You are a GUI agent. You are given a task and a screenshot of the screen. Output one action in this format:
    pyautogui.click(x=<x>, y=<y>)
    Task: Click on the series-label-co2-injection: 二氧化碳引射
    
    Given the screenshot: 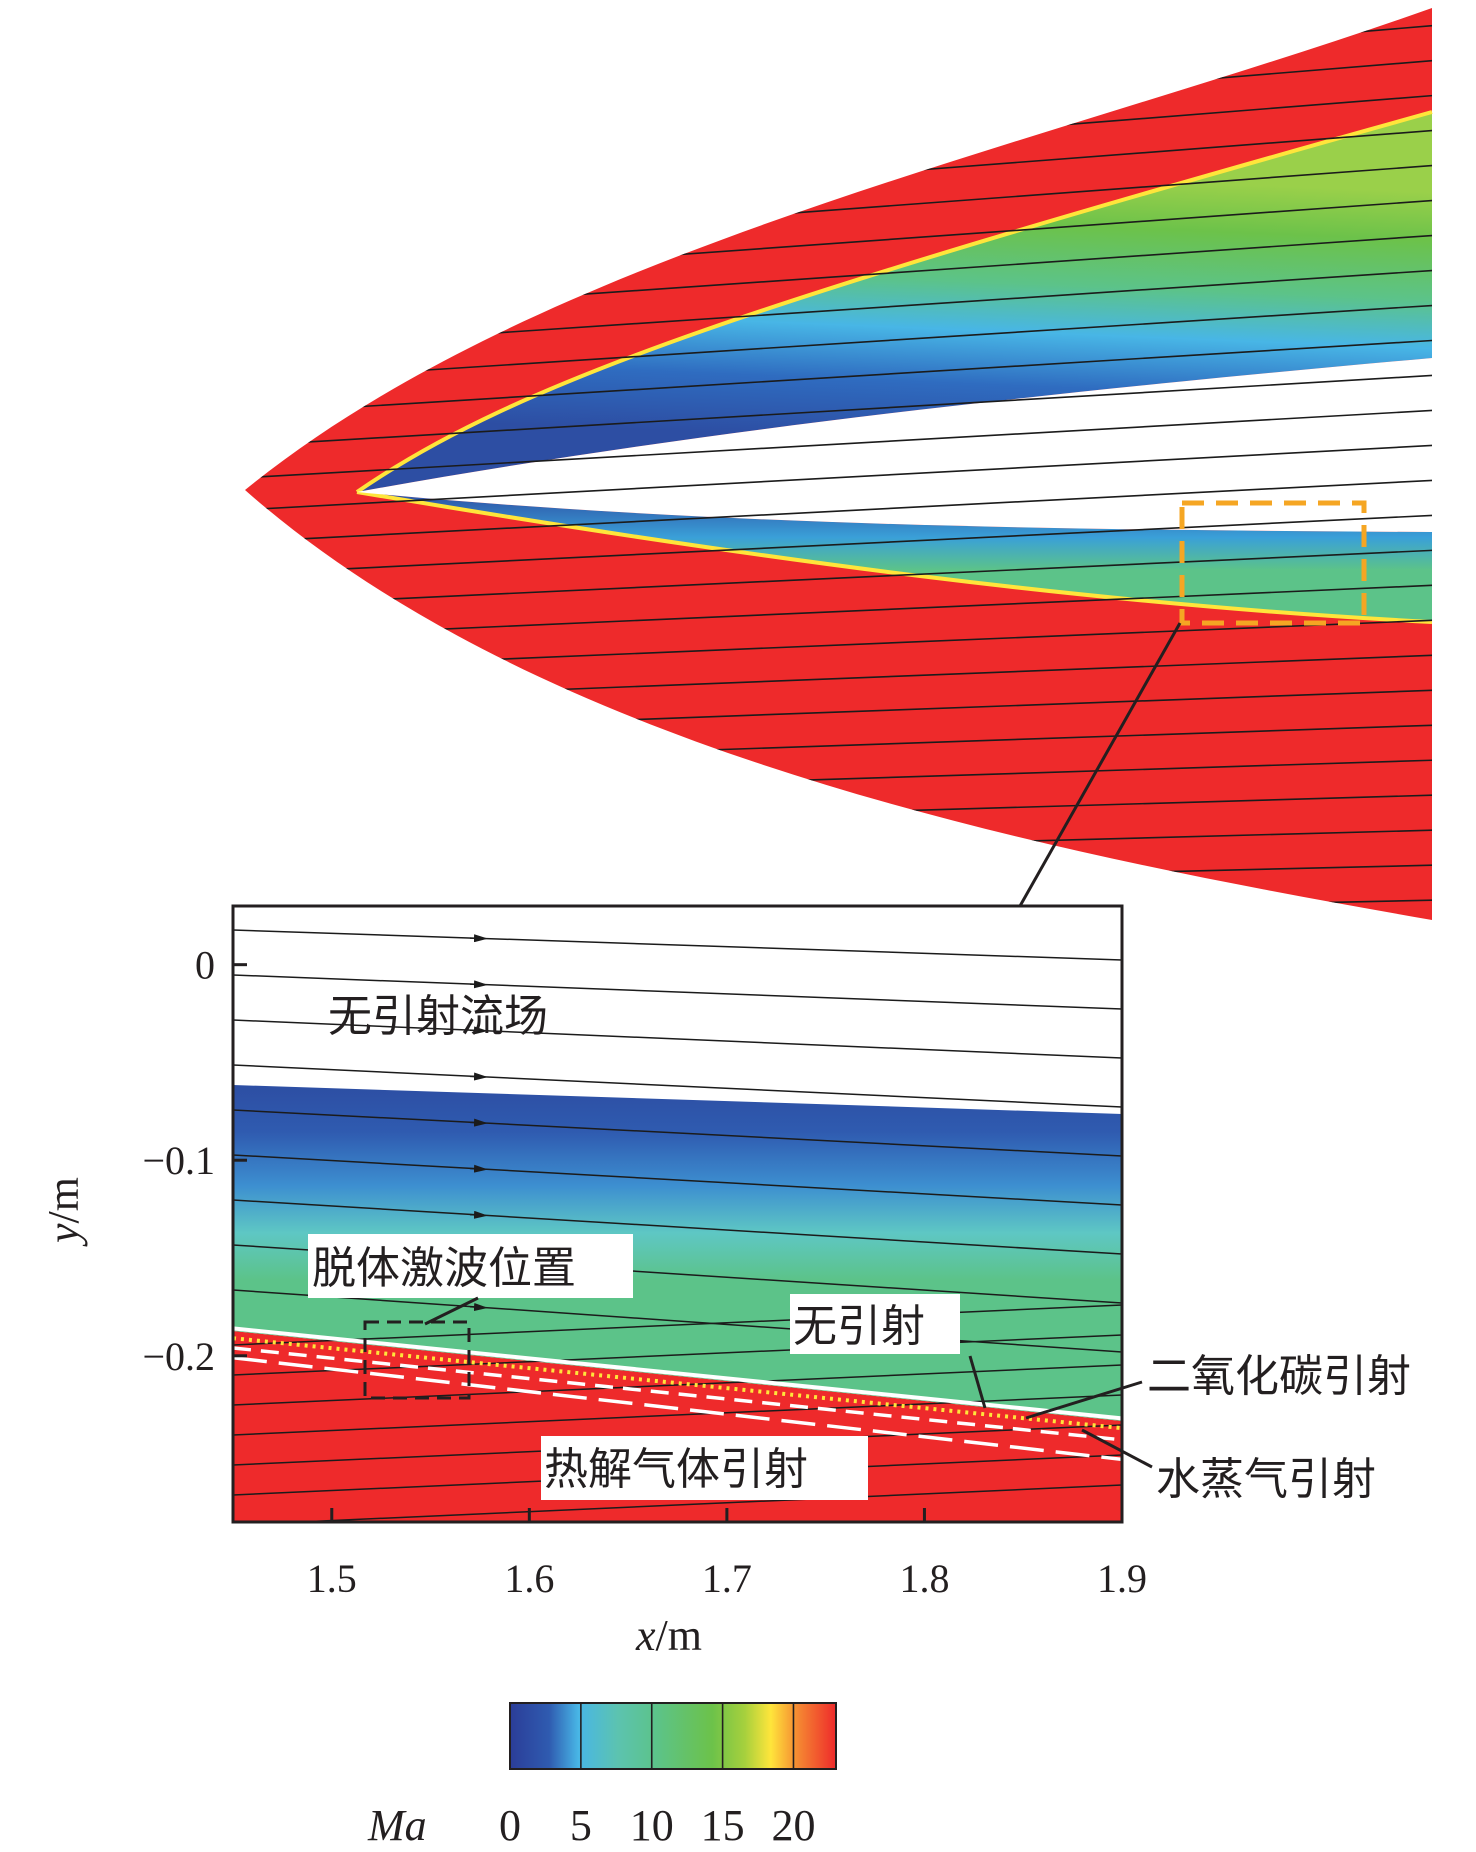 What is the action you would take?
    pyautogui.click(x=1279, y=1376)
    